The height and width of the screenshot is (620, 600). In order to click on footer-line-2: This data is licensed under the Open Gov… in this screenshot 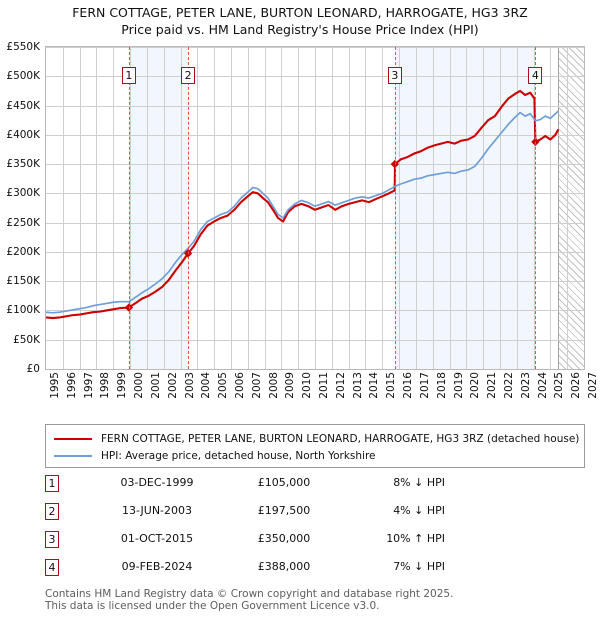, I will do `click(212, 606)`.